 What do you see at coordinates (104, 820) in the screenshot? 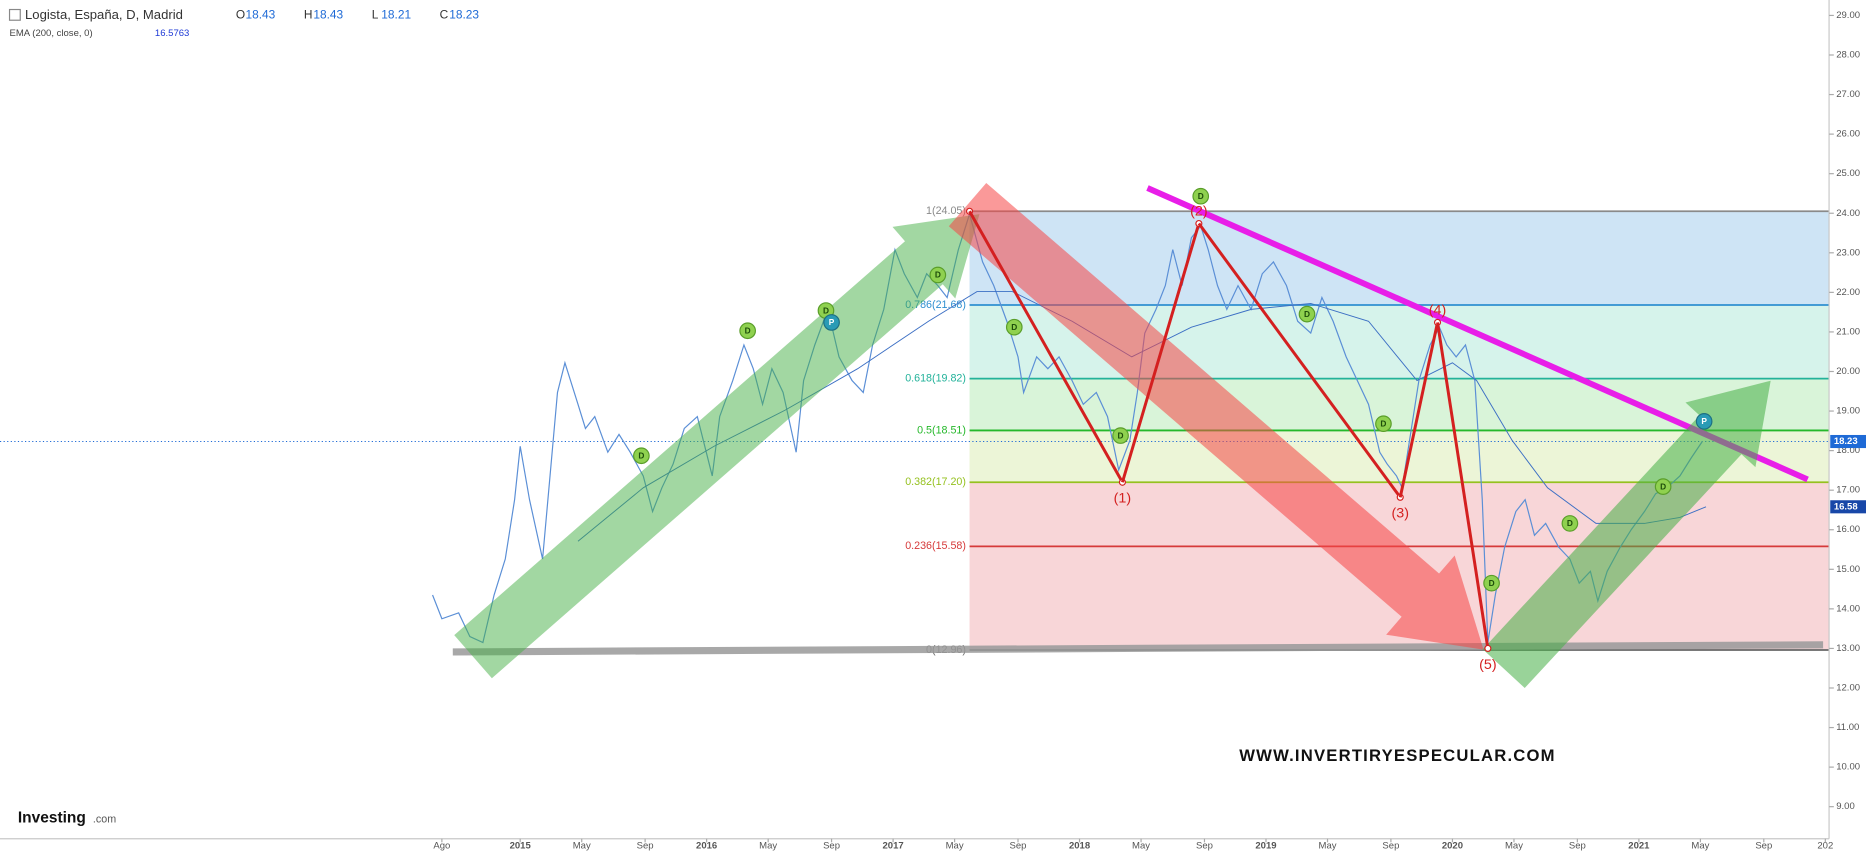
I see `logo-suffix: .com` at bounding box center [104, 820].